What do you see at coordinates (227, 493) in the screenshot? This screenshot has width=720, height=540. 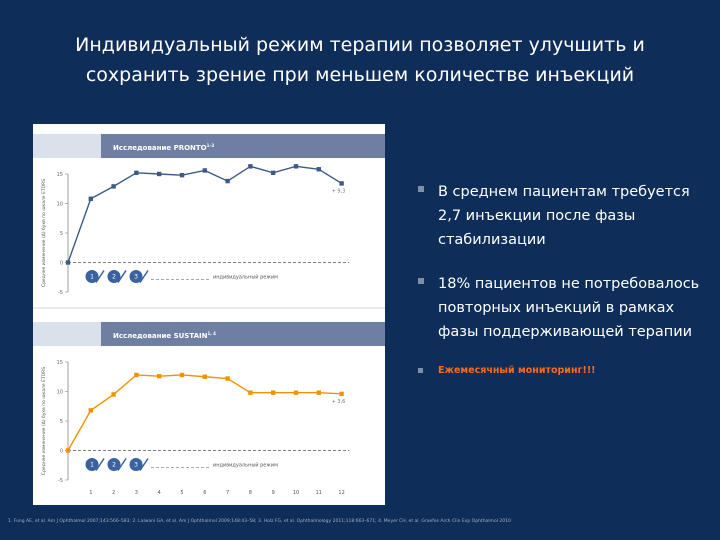 I see `x-tick-label: 7` at bounding box center [227, 493].